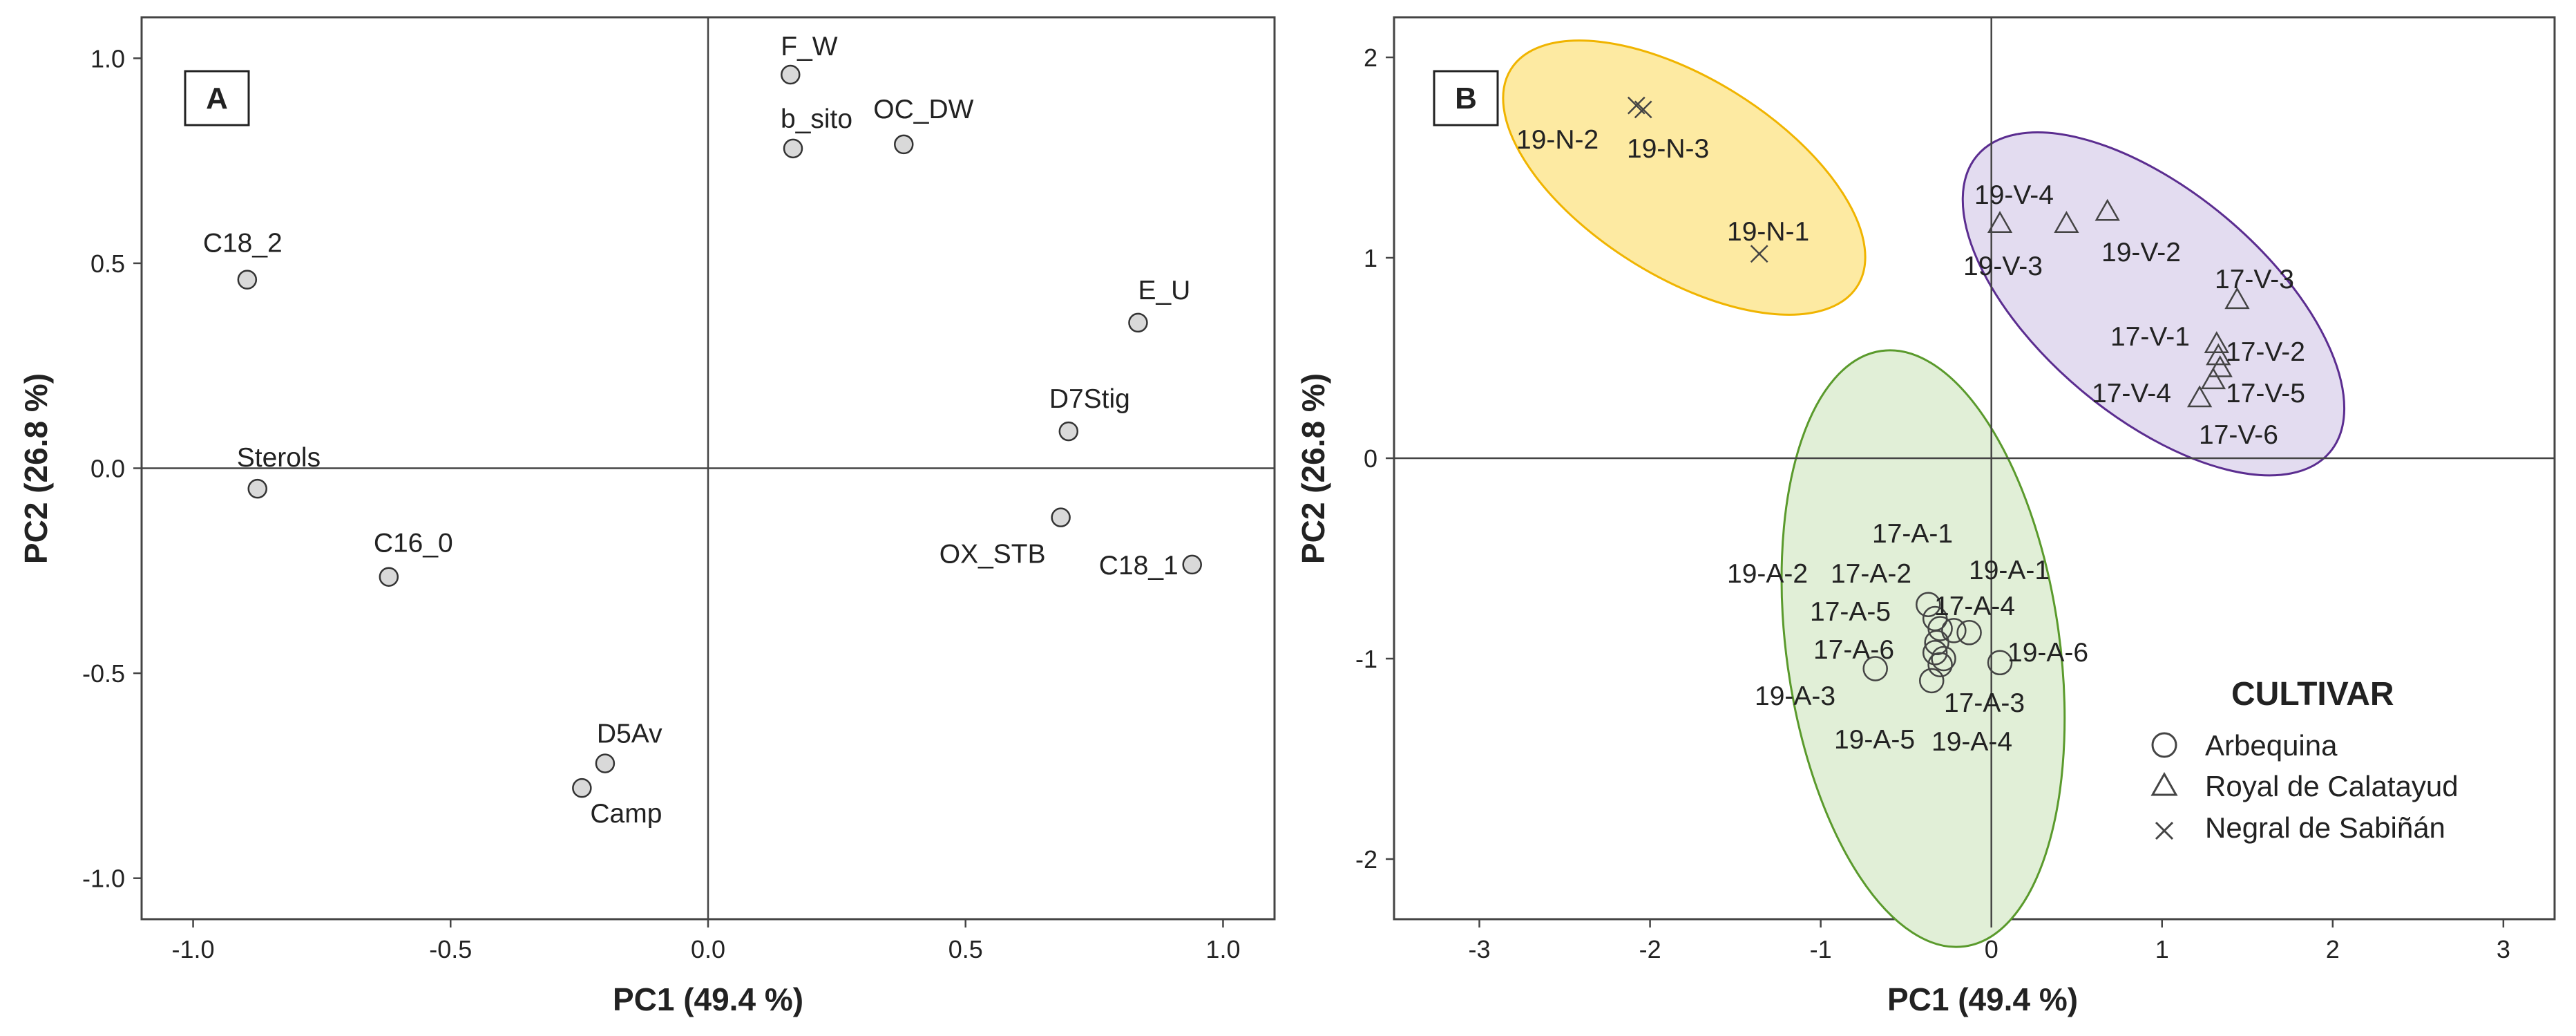 The height and width of the screenshot is (1036, 2576). I want to click on loading-label-d7stig: D7Stig, so click(1090, 399).